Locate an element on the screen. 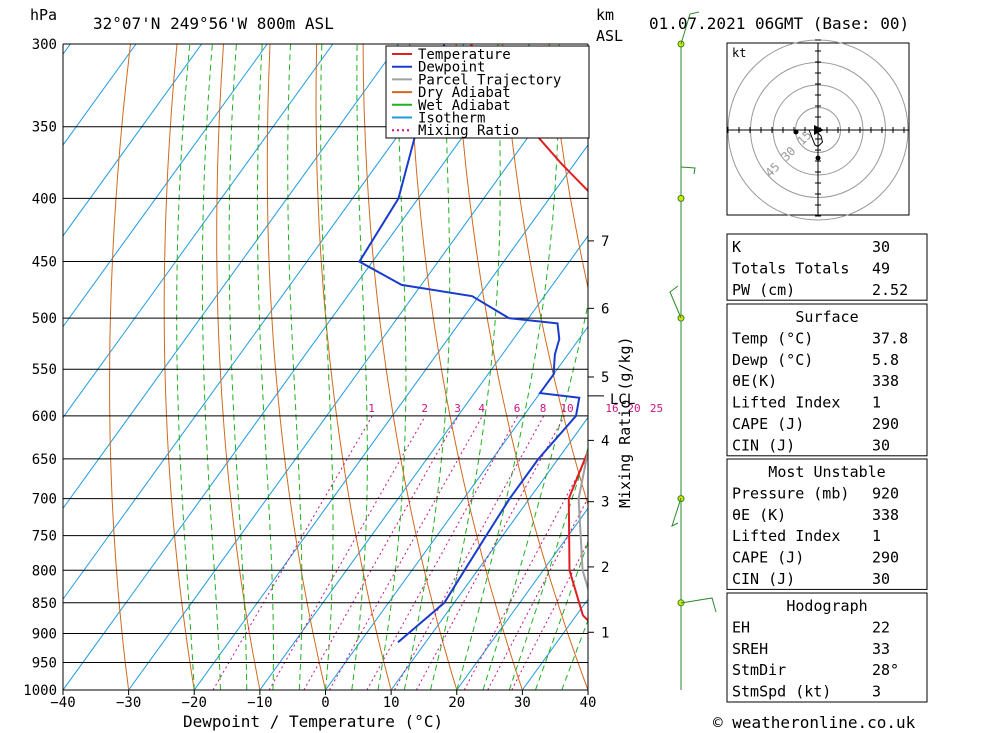  location-title: 32°07'N 249°56'W 800m ASL is located at coordinates (213, 23).